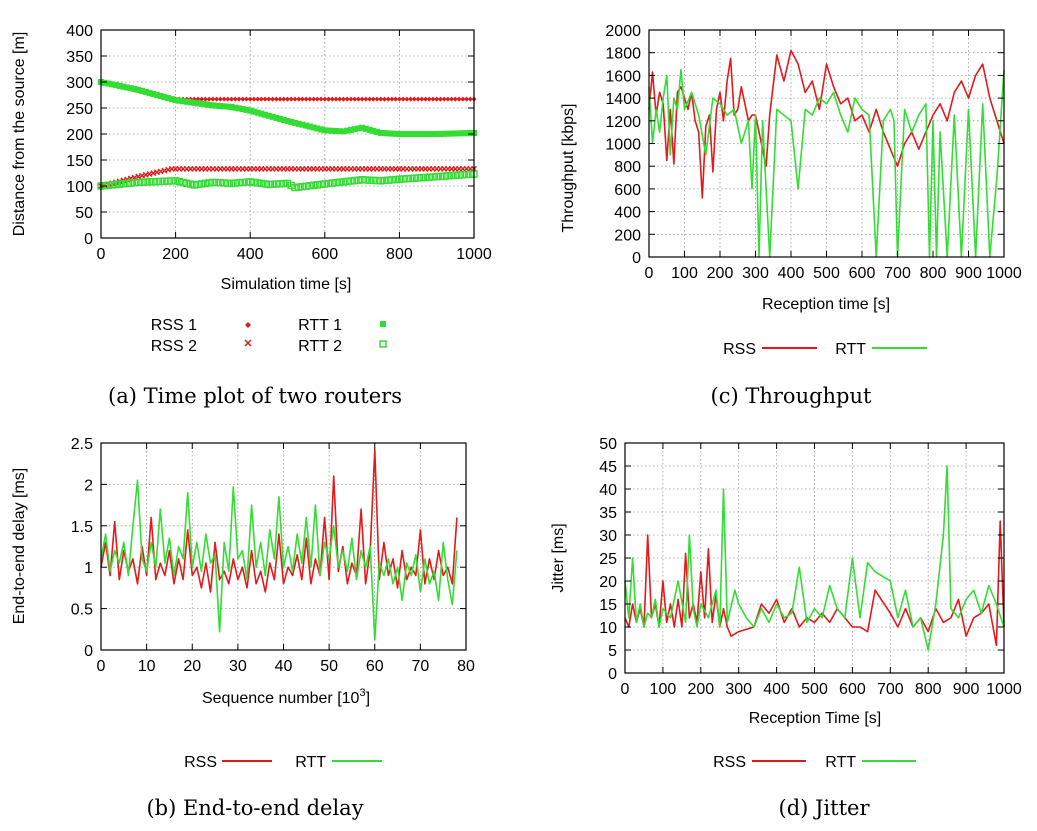  Describe the element at coordinates (82, 444) in the screenshot. I see `y-tick-label: 2.5` at that location.